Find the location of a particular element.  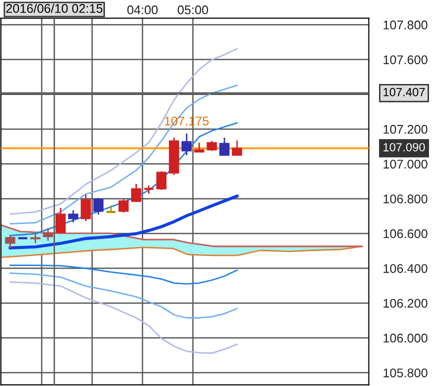

y-tick-label: 107.000 is located at coordinates (406, 164).